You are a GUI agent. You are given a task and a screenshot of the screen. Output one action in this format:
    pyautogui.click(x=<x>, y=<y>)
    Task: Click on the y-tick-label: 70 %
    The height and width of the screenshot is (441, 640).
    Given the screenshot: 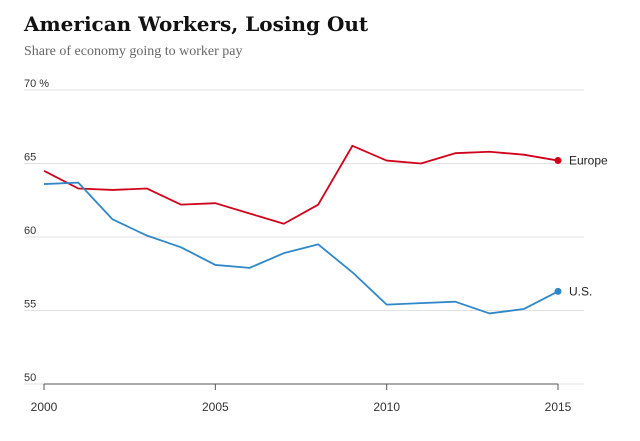 What is the action you would take?
    pyautogui.click(x=36, y=84)
    